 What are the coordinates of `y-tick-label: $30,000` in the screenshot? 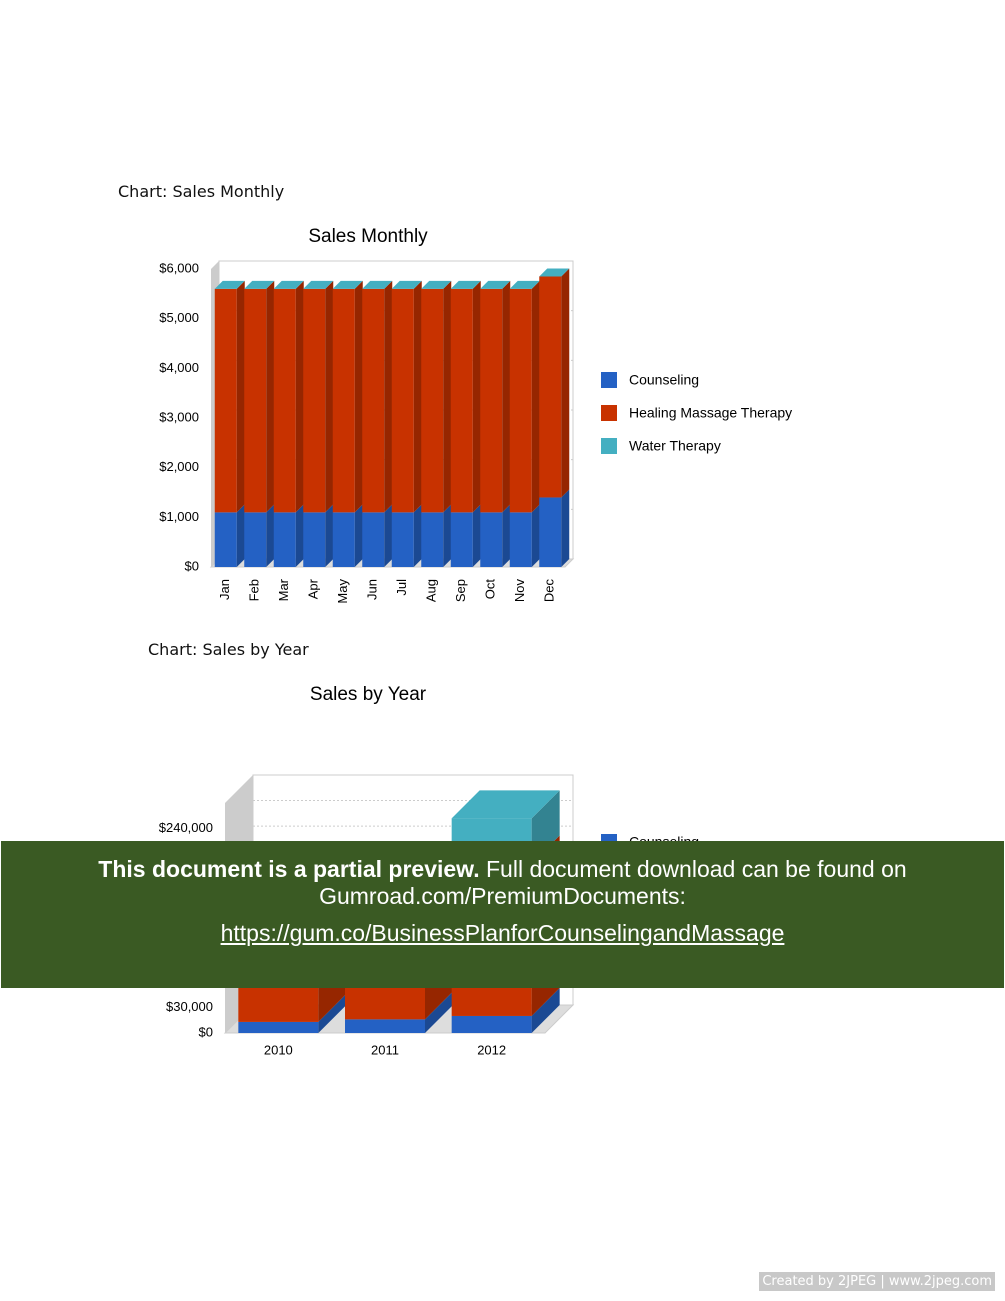 It's located at (189, 1006).